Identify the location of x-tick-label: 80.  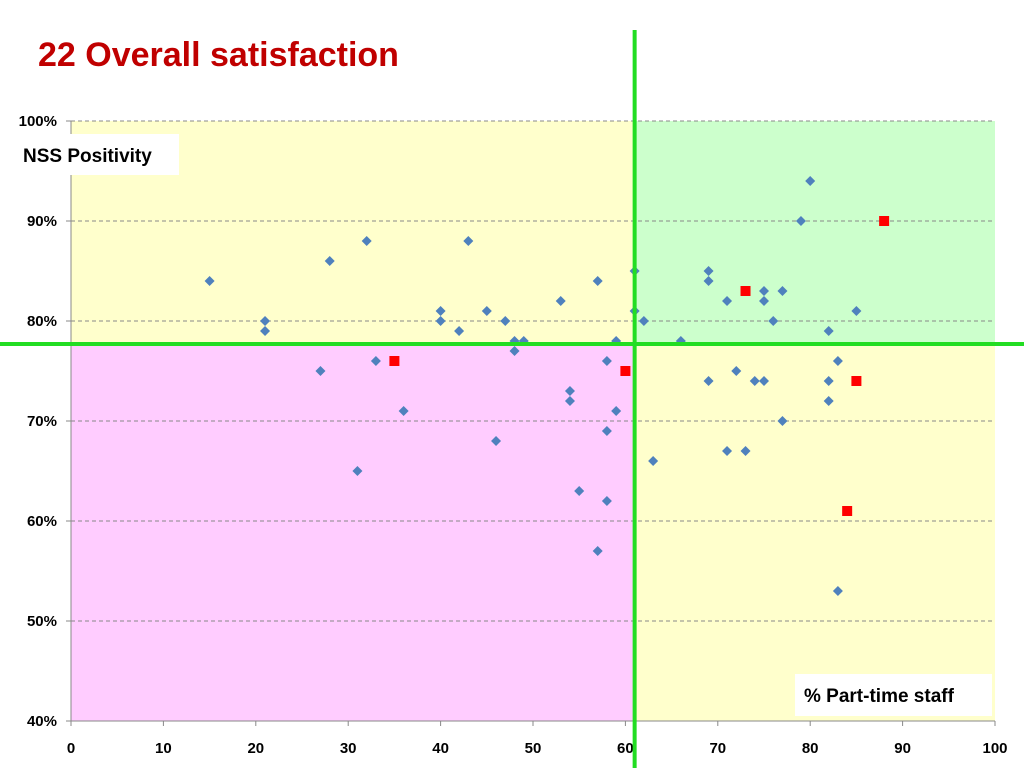
(810, 748).